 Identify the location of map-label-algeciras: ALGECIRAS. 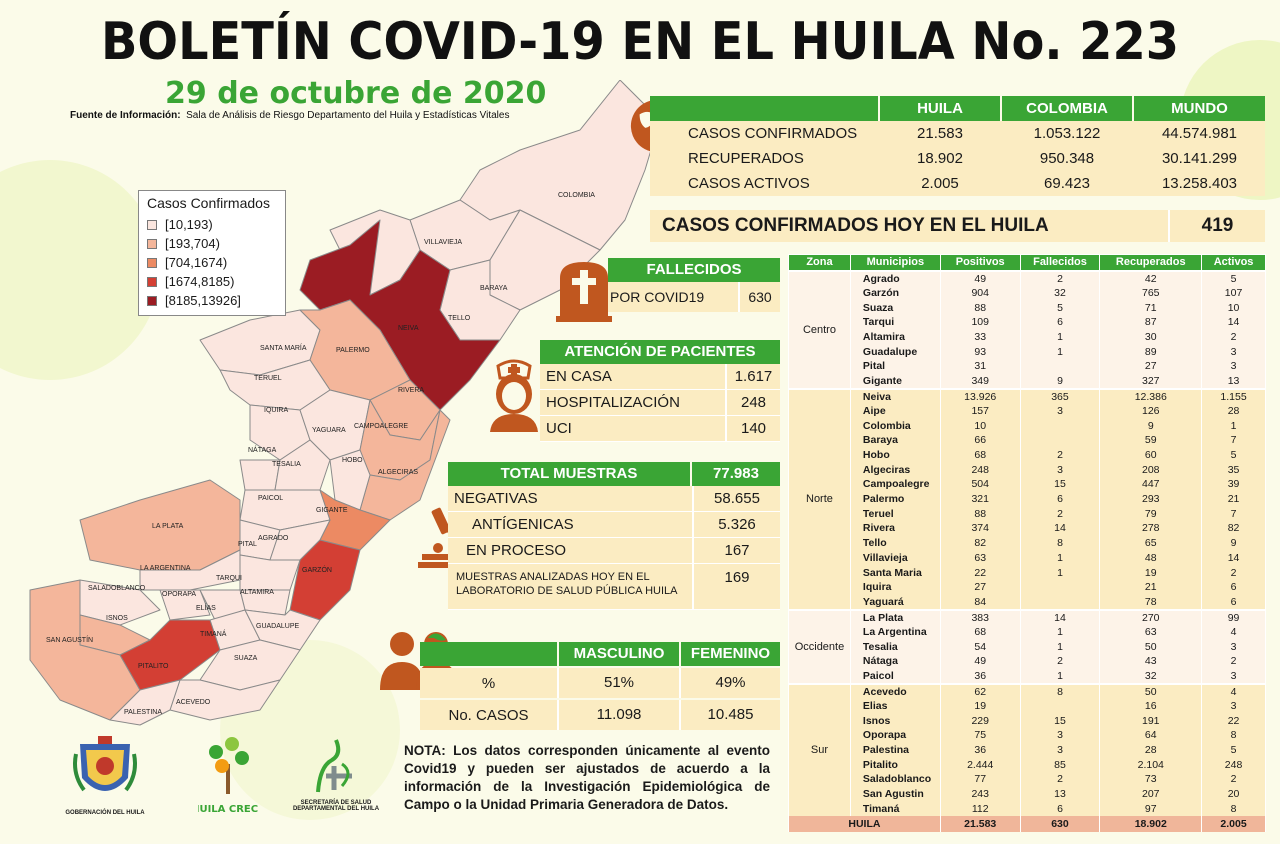
(398, 472).